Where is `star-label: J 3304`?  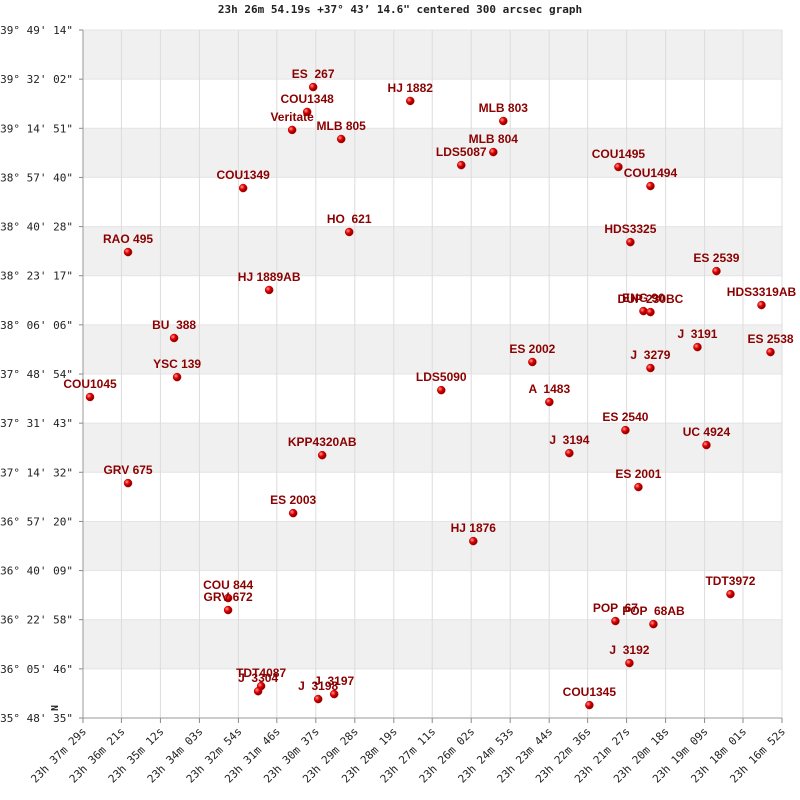
star-label: J 3304 is located at coordinates (258, 678).